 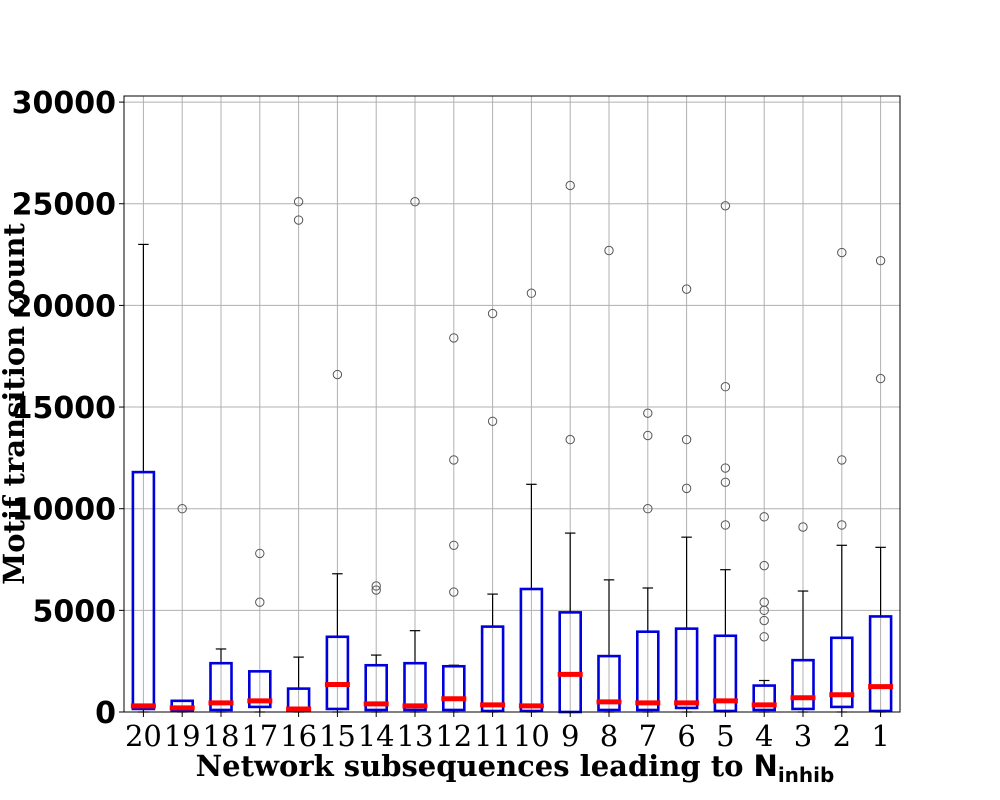 I want to click on y-axis-label: Motif transition count, so click(x=15, y=403).